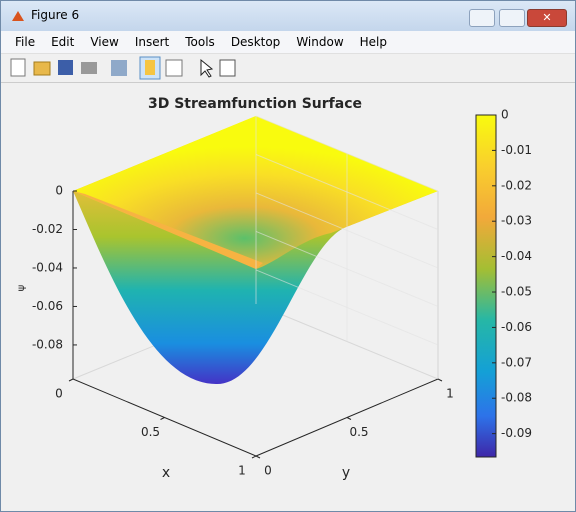 This screenshot has height=512, width=576. I want to click on colorbar-tick-label: -0.04, so click(516, 256).